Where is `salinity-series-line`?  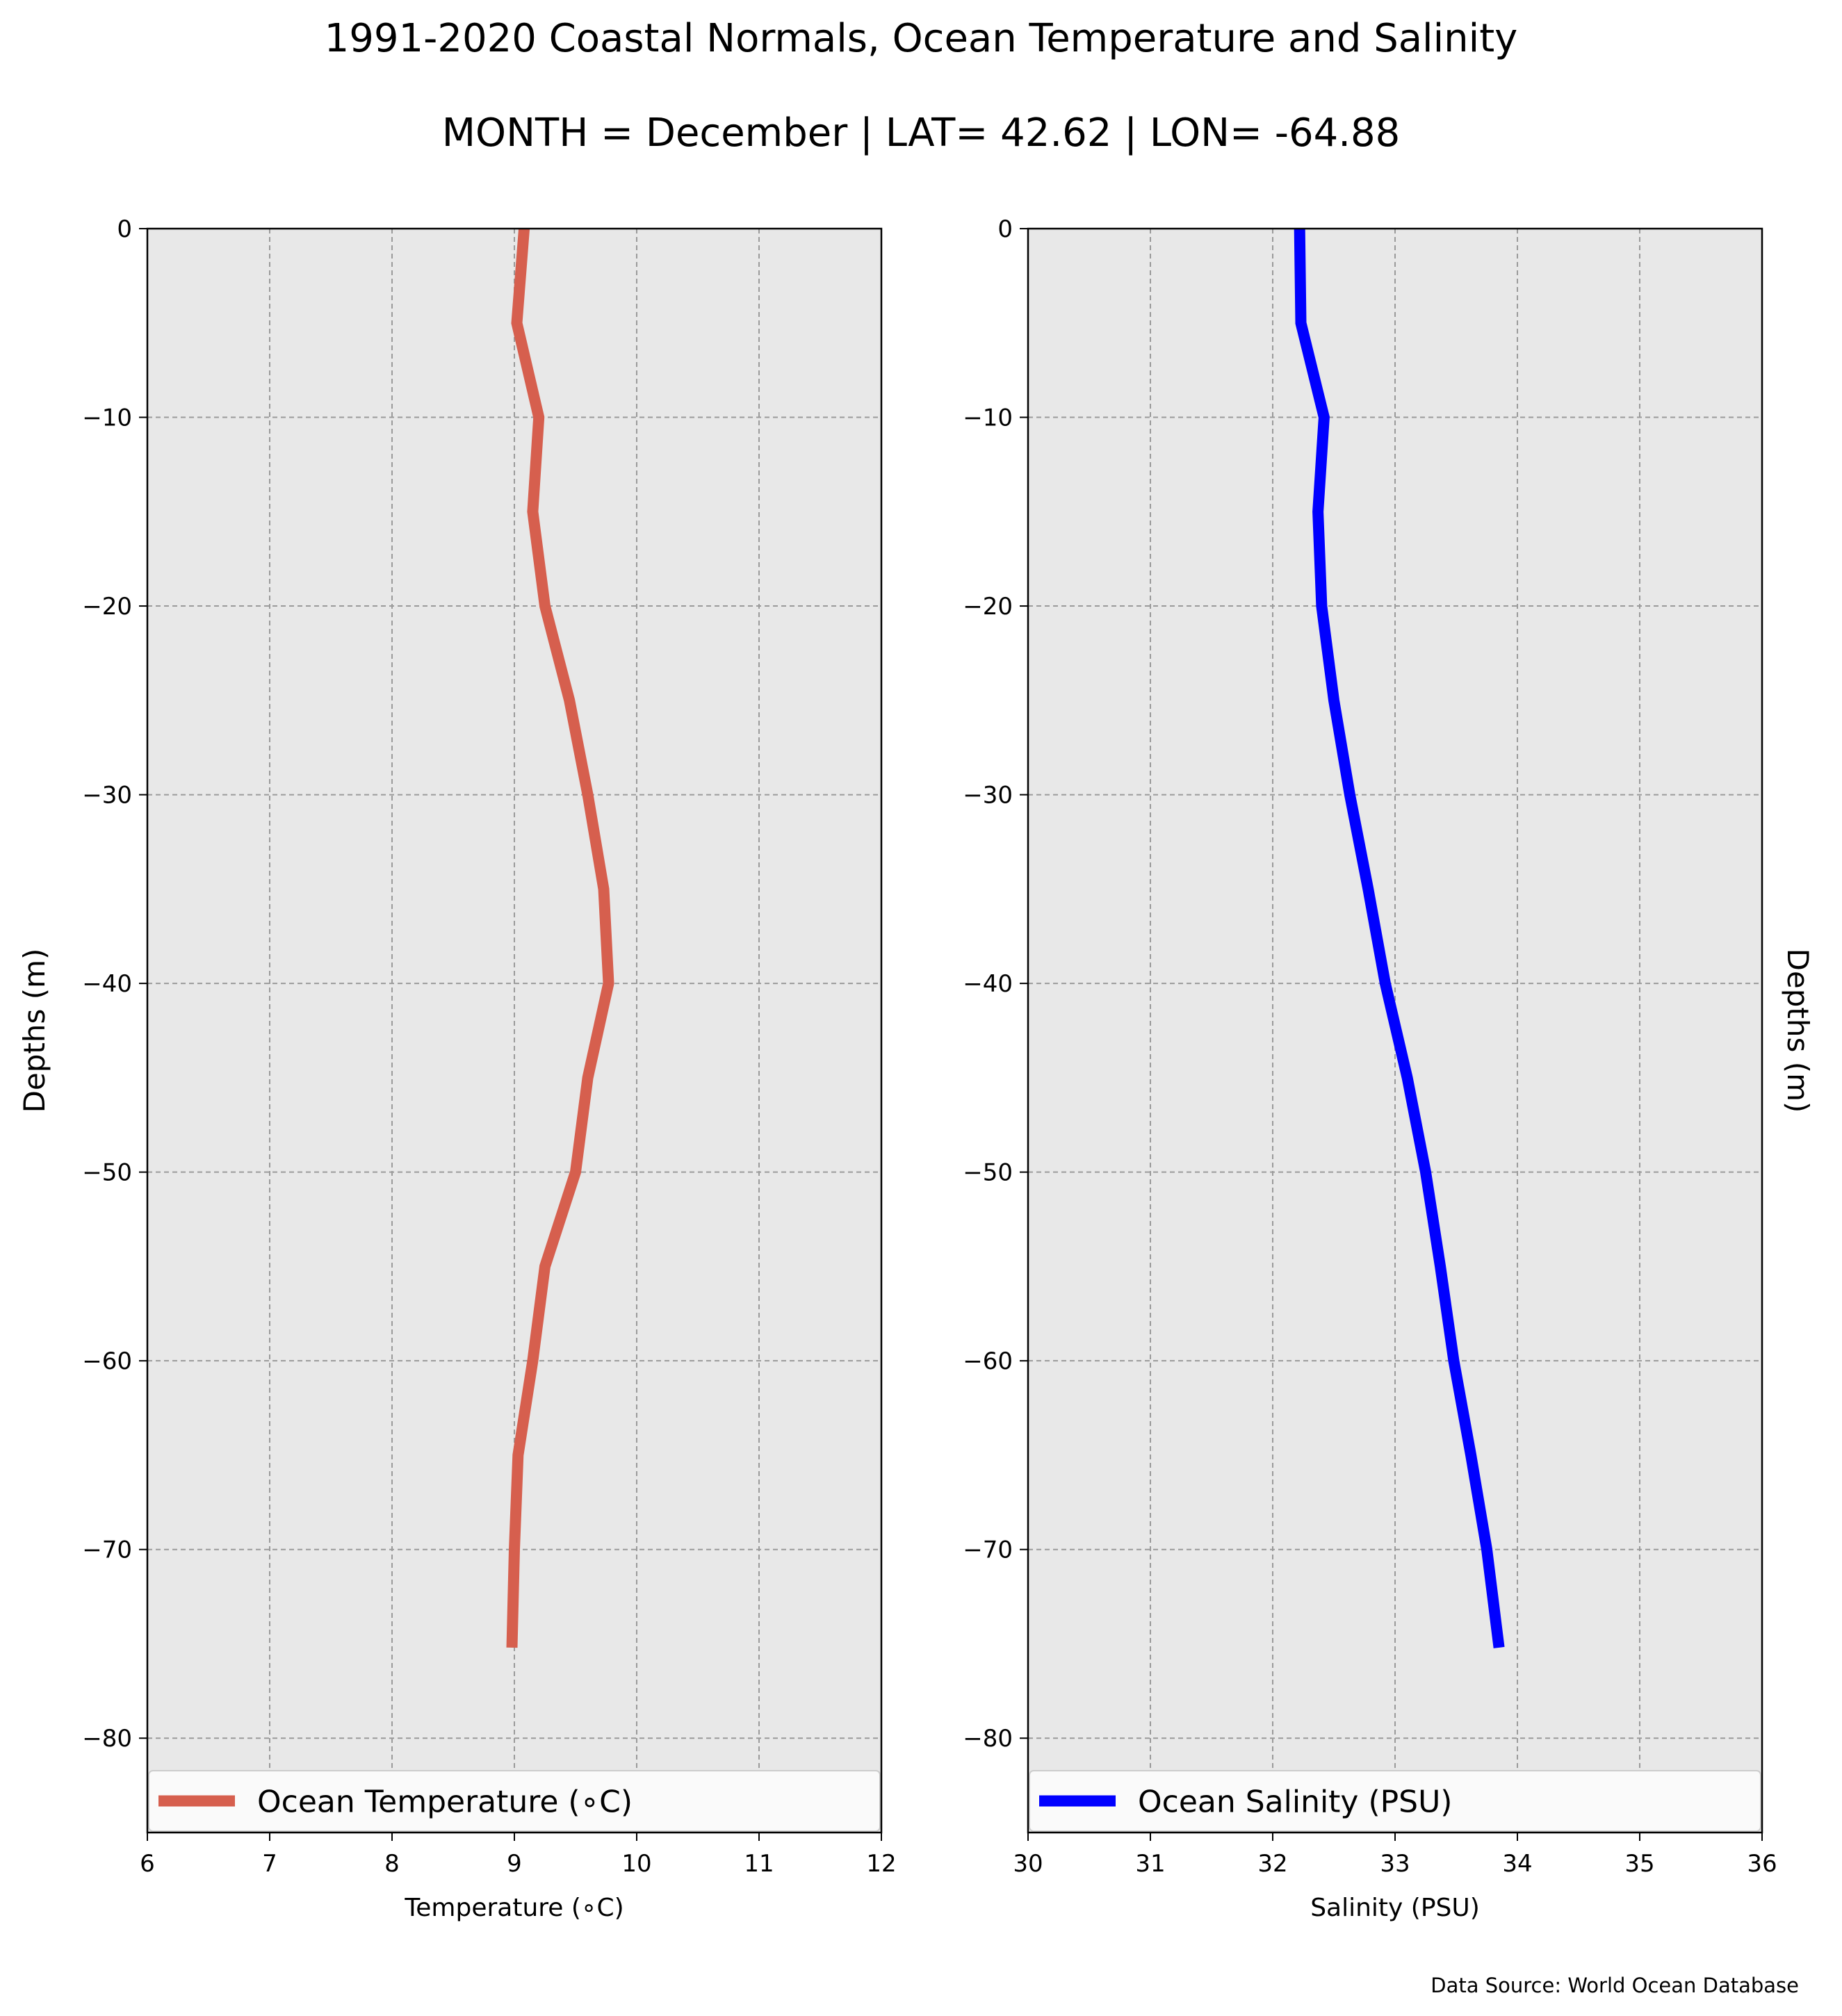 salinity-series-line is located at coordinates (1399, 938).